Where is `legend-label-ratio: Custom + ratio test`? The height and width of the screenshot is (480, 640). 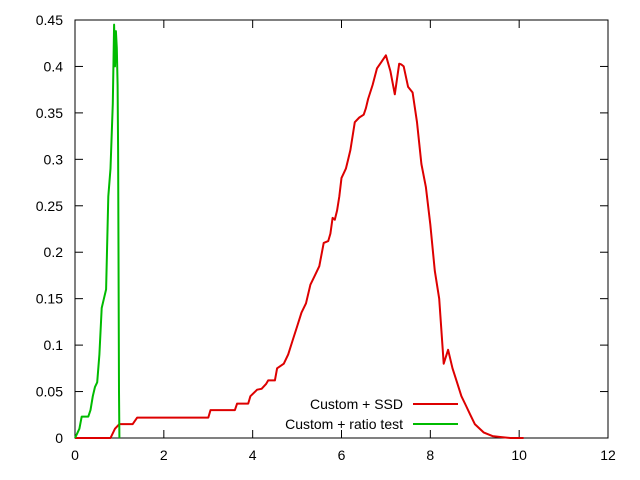 legend-label-ratio: Custom + ratio test is located at coordinates (344, 424).